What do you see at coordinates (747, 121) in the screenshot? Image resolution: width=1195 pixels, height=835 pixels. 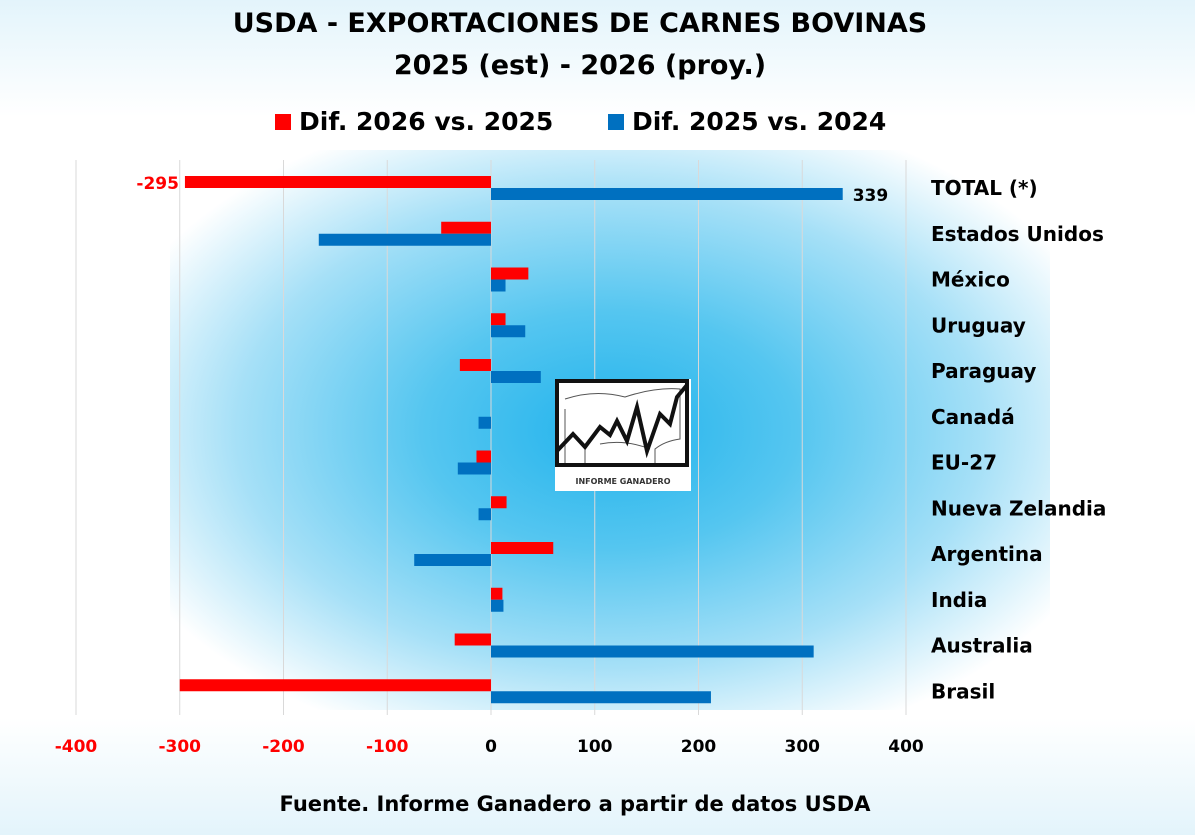 I see `legend-item-2025: Dif. 2025 vs. 2024` at bounding box center [747, 121].